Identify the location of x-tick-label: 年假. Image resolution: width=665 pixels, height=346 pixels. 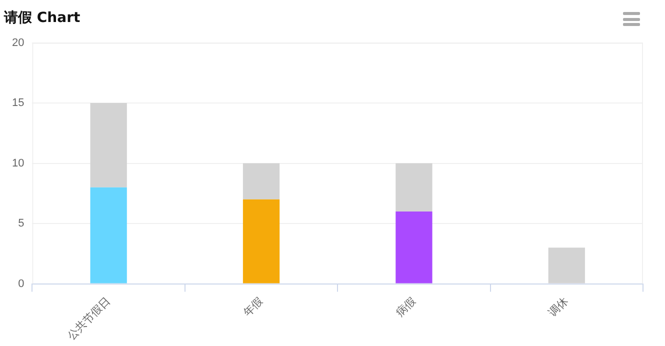
(253, 307).